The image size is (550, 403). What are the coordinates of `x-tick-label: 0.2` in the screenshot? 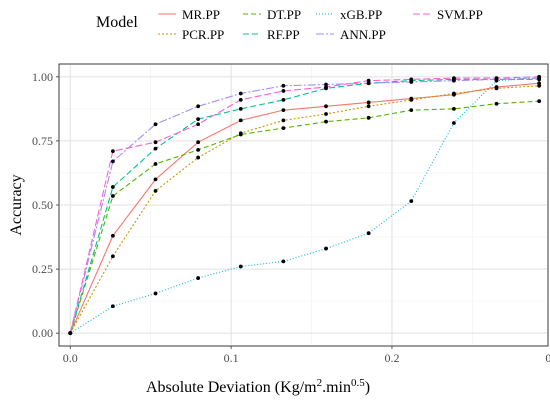 It's located at (391, 358).